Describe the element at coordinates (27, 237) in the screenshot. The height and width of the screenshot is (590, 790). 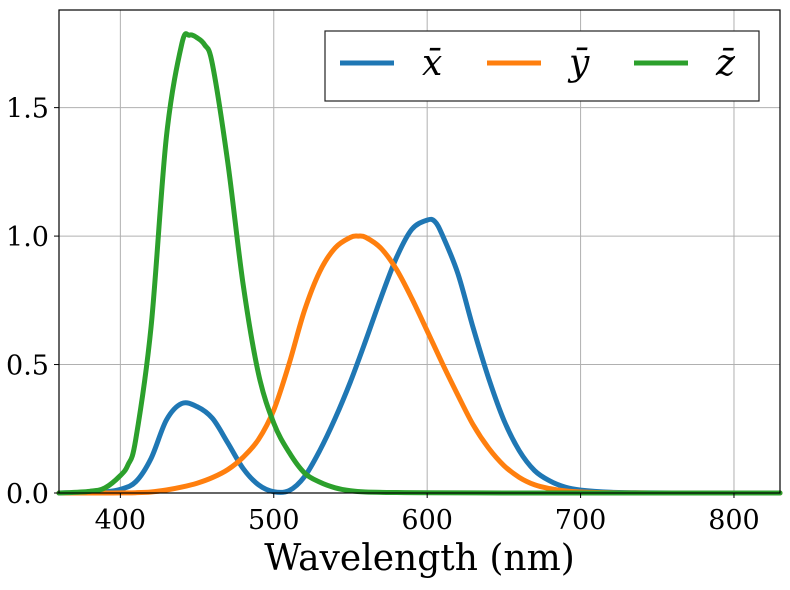
I see `y-tick-label: 1.0` at that location.